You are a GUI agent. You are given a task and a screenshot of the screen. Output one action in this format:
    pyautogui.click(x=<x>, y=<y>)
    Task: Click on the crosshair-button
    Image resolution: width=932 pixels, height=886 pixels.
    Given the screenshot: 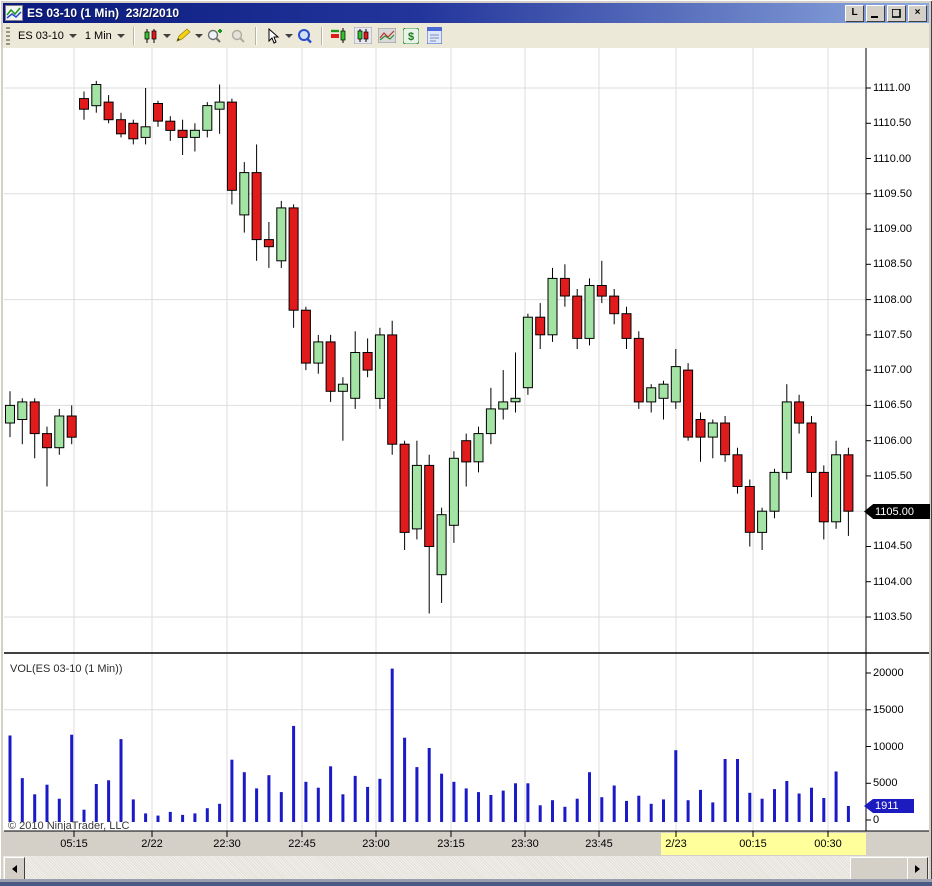 What is the action you would take?
    pyautogui.click(x=305, y=35)
    